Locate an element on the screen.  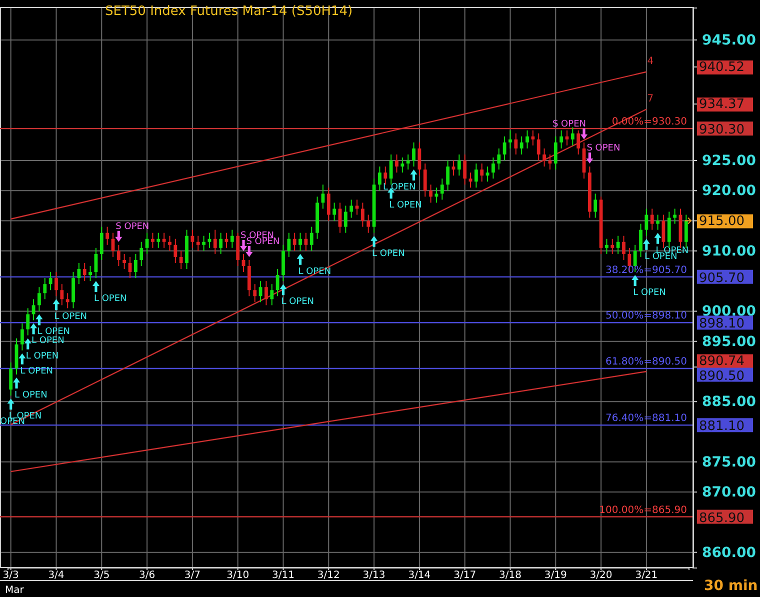
x-tick-label: 3/12 is located at coordinates (328, 576).